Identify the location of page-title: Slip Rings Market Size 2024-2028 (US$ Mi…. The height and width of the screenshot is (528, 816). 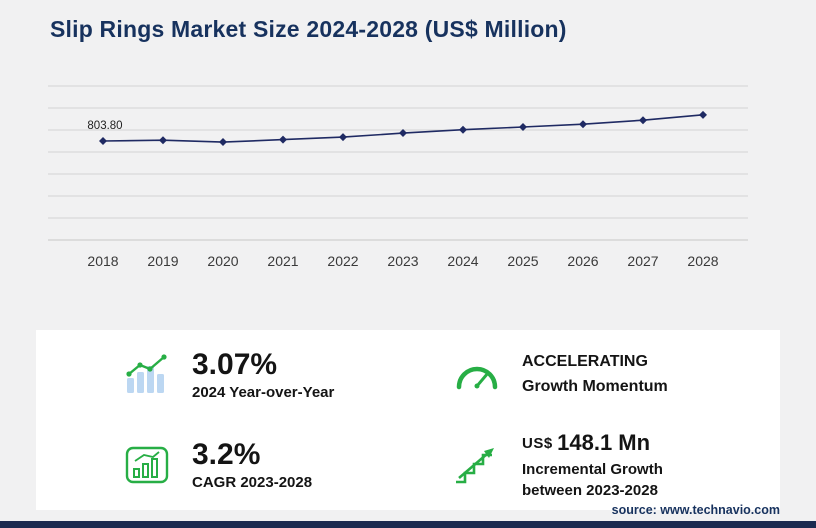
(308, 29).